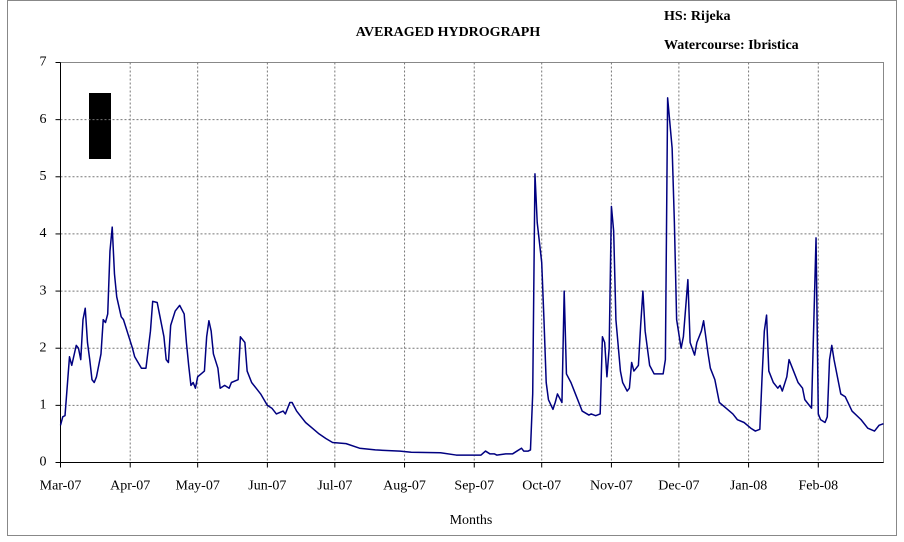 This screenshot has height=542, width=904. What do you see at coordinates (678, 486) in the screenshot?
I see `x-tick-label: Dec-07` at bounding box center [678, 486].